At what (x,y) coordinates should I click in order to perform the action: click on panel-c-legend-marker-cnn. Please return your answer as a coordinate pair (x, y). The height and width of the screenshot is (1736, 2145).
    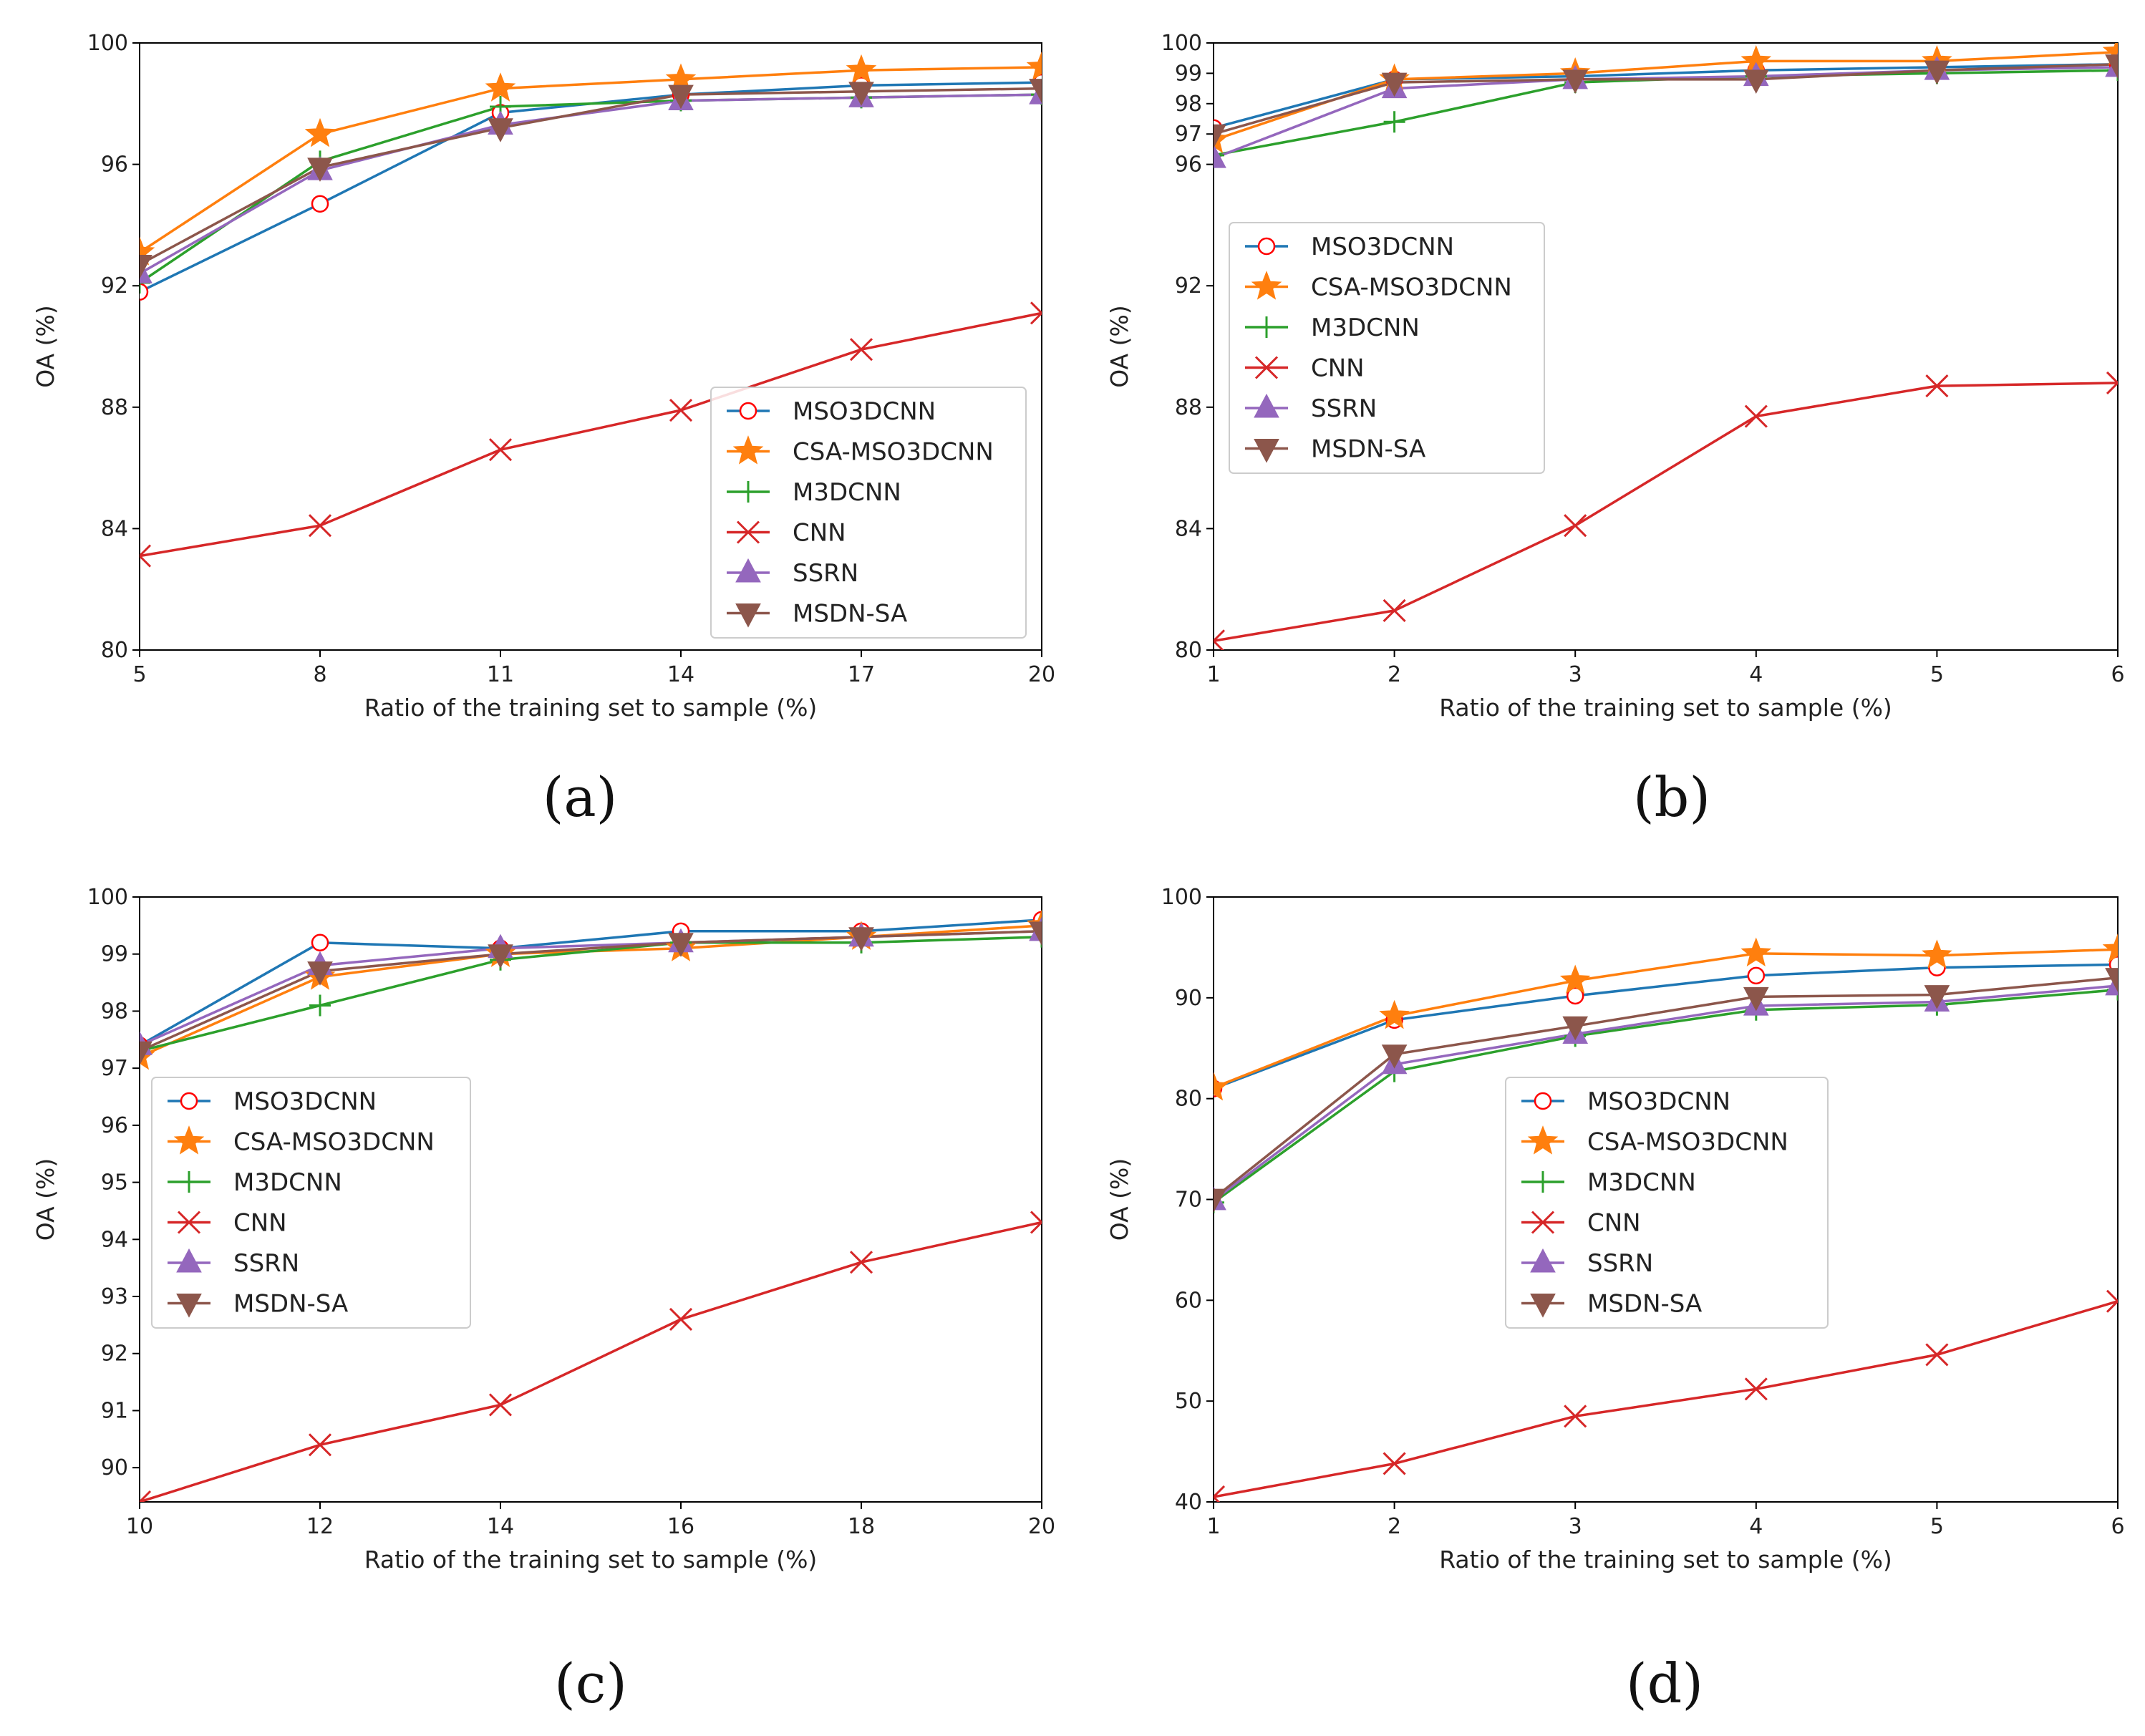
    Looking at the image, I should click on (189, 1222).